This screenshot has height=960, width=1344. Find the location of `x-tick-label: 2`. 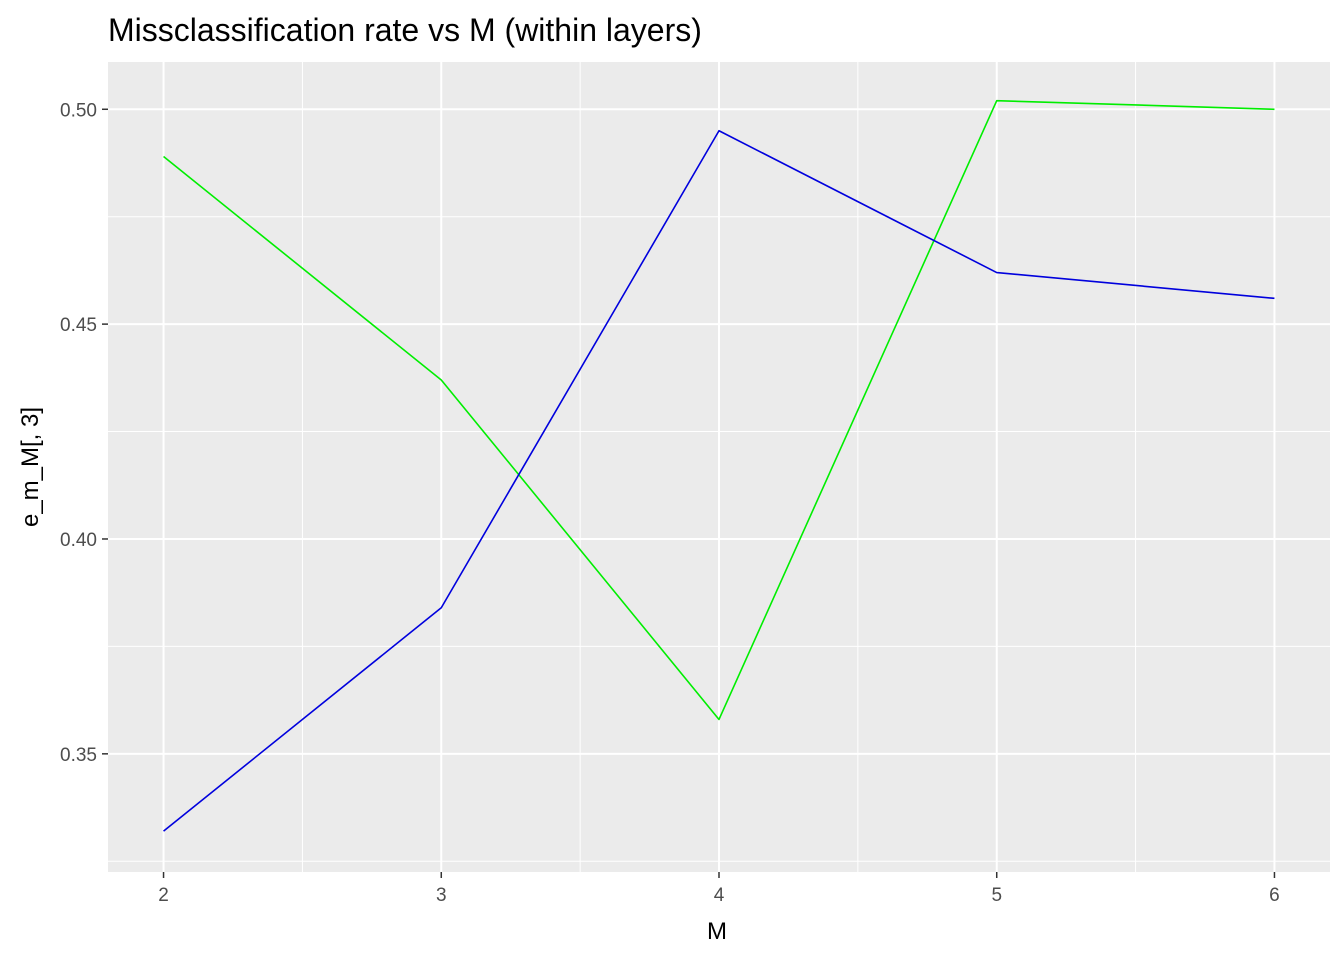

x-tick-label: 2 is located at coordinates (163, 895).